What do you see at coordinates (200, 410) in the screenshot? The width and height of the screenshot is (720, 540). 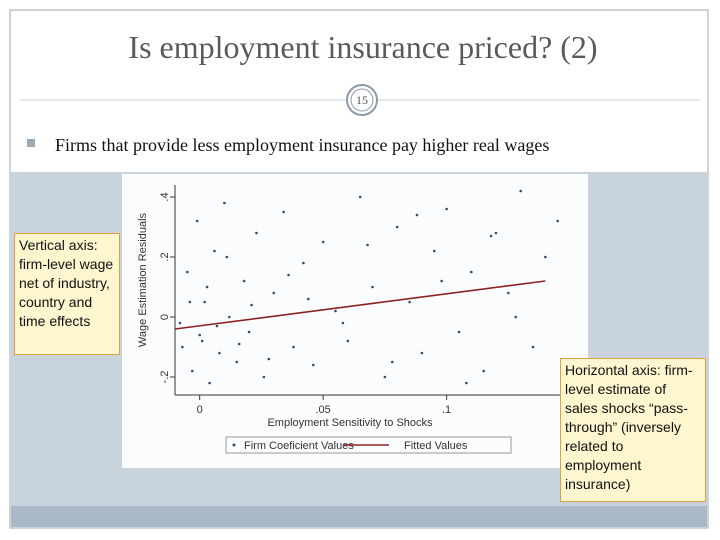 I see `x-tick-label: 0` at bounding box center [200, 410].